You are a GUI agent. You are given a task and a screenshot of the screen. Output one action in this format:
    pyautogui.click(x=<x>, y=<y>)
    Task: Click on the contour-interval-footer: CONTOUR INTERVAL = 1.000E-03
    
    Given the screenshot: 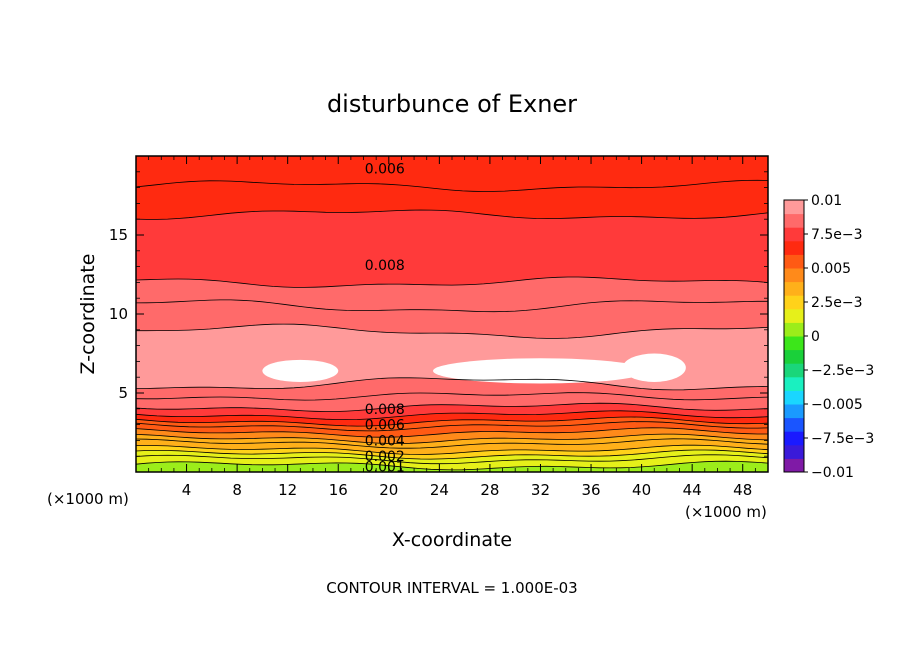 What is the action you would take?
    pyautogui.click(x=451, y=588)
    